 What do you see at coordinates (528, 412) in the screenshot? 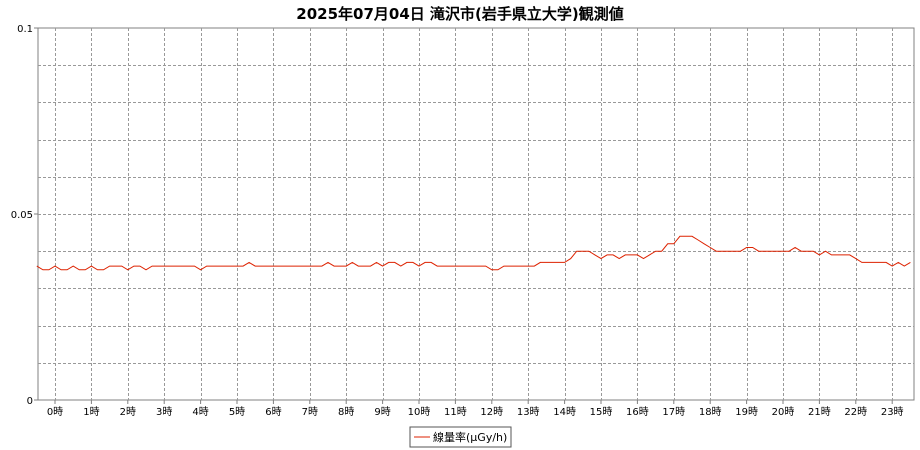
I see `x-tick-label: 13時` at bounding box center [528, 412].